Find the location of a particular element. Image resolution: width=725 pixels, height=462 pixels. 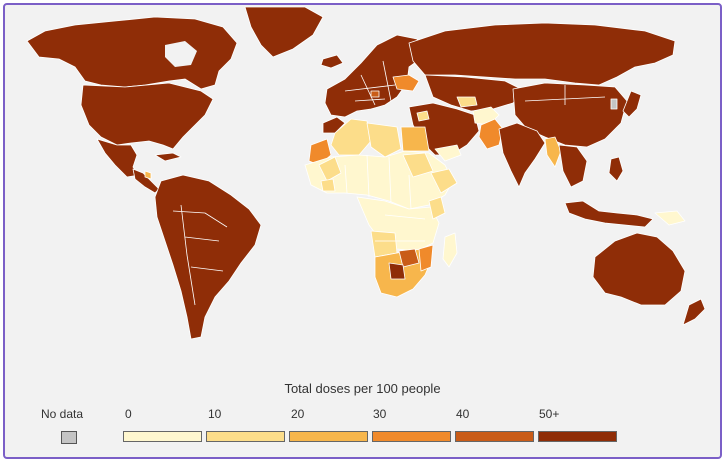

region-angola is located at coordinates (384, 244).